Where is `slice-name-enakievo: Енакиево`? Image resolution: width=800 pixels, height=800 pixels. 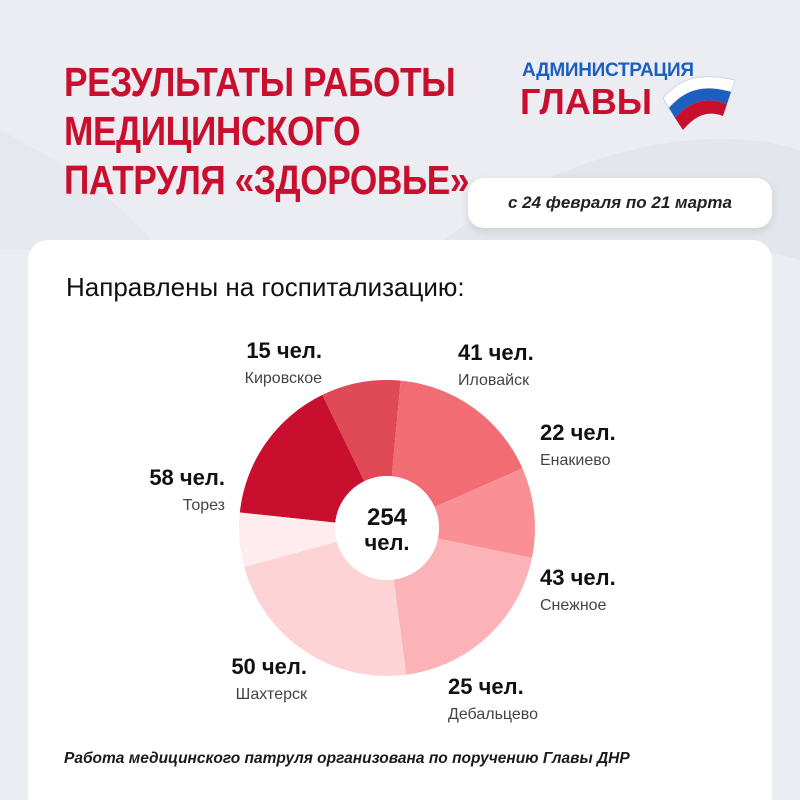 slice-name-enakievo: Енакиево is located at coordinates (575, 460).